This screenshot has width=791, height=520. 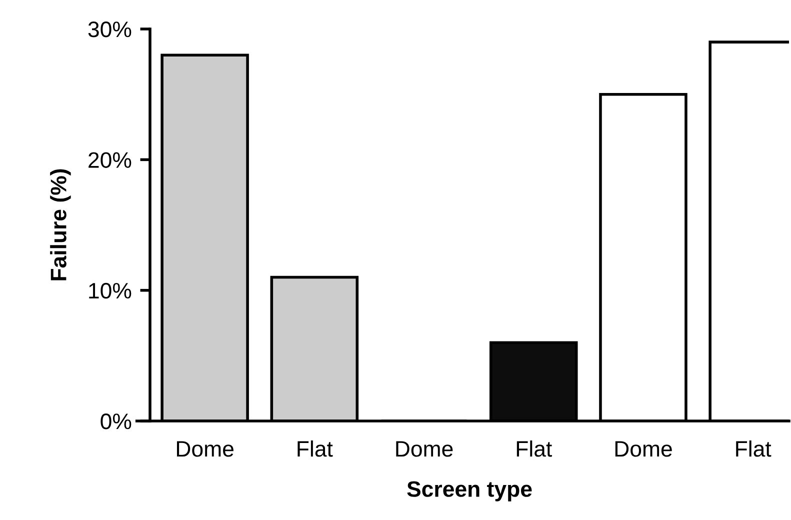 I want to click on y-tick-label: 0%, so click(x=116, y=422).